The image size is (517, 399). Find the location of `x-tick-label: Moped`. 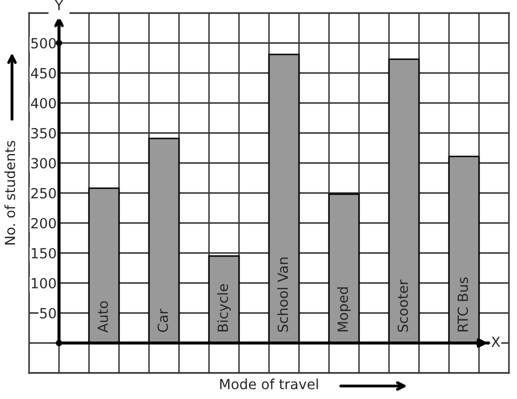

x-tick-label: Moped is located at coordinates (344, 309).